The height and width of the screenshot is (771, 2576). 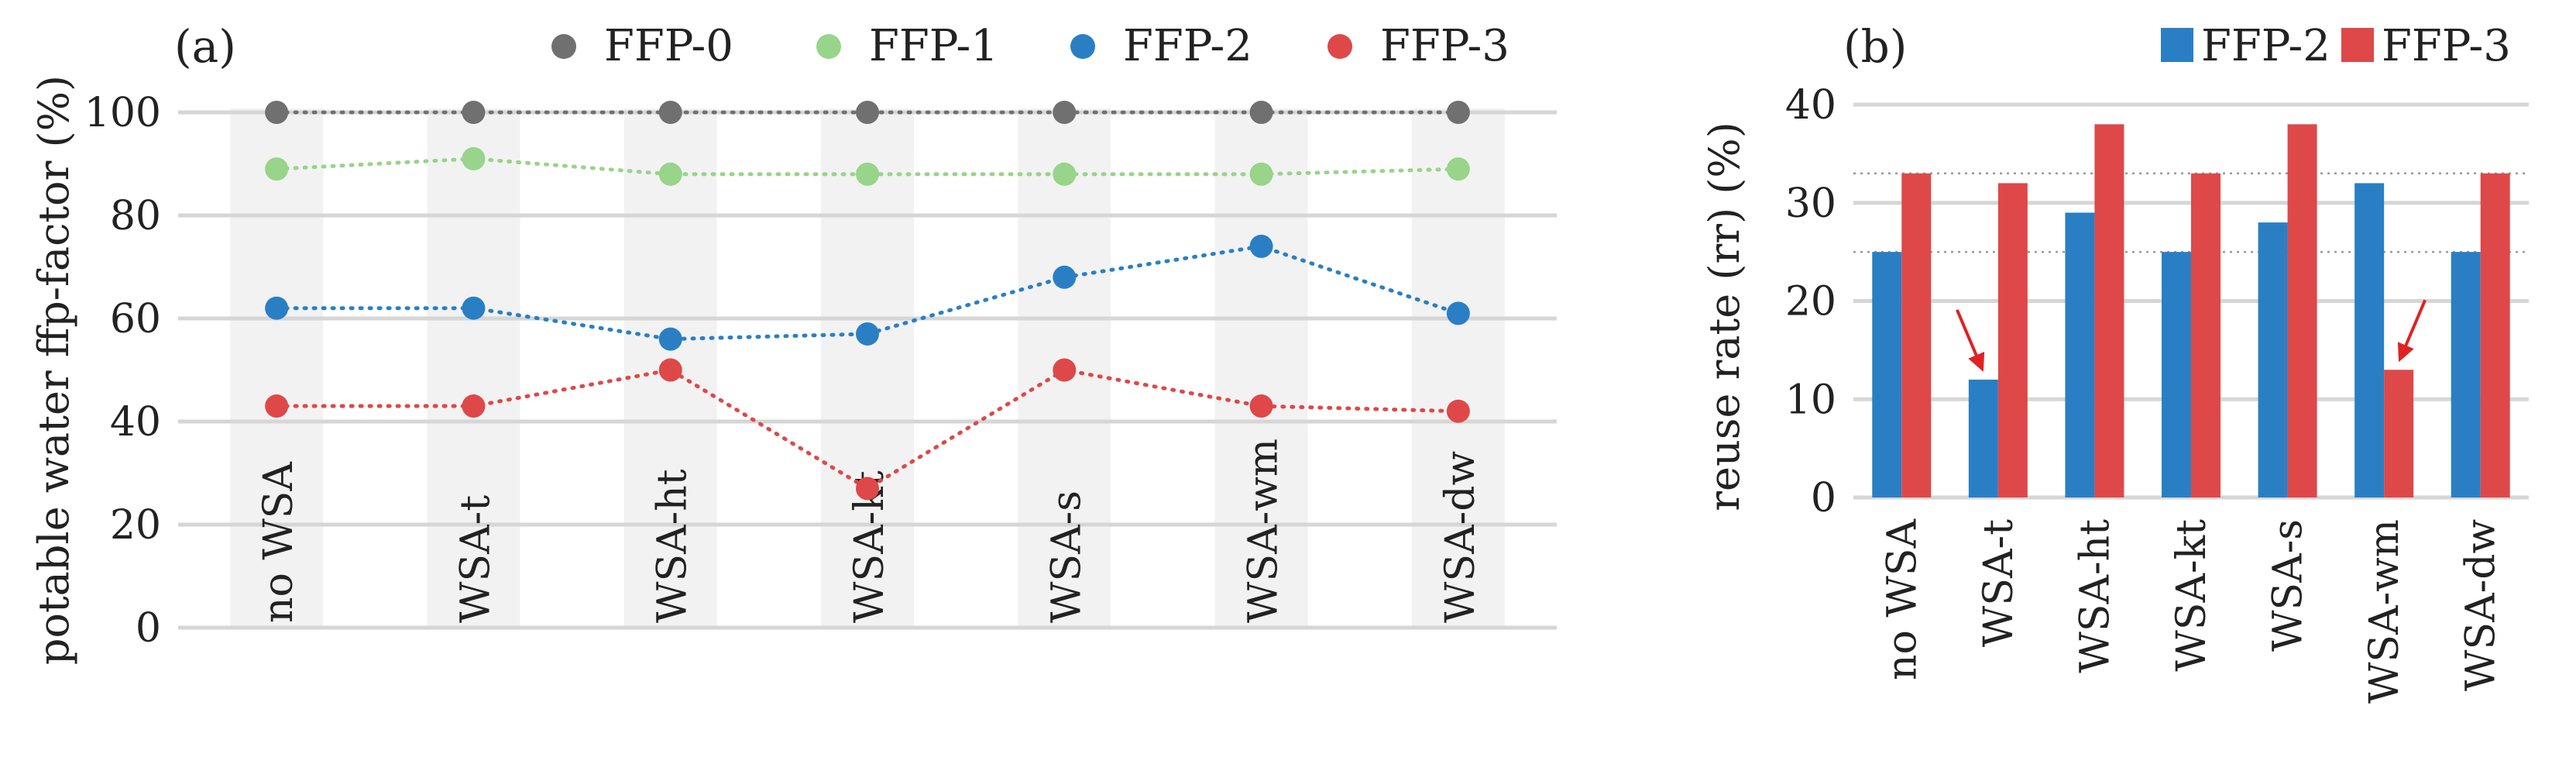 What do you see at coordinates (135, 216) in the screenshot?
I see `y-tick-label-a-80: 80` at bounding box center [135, 216].